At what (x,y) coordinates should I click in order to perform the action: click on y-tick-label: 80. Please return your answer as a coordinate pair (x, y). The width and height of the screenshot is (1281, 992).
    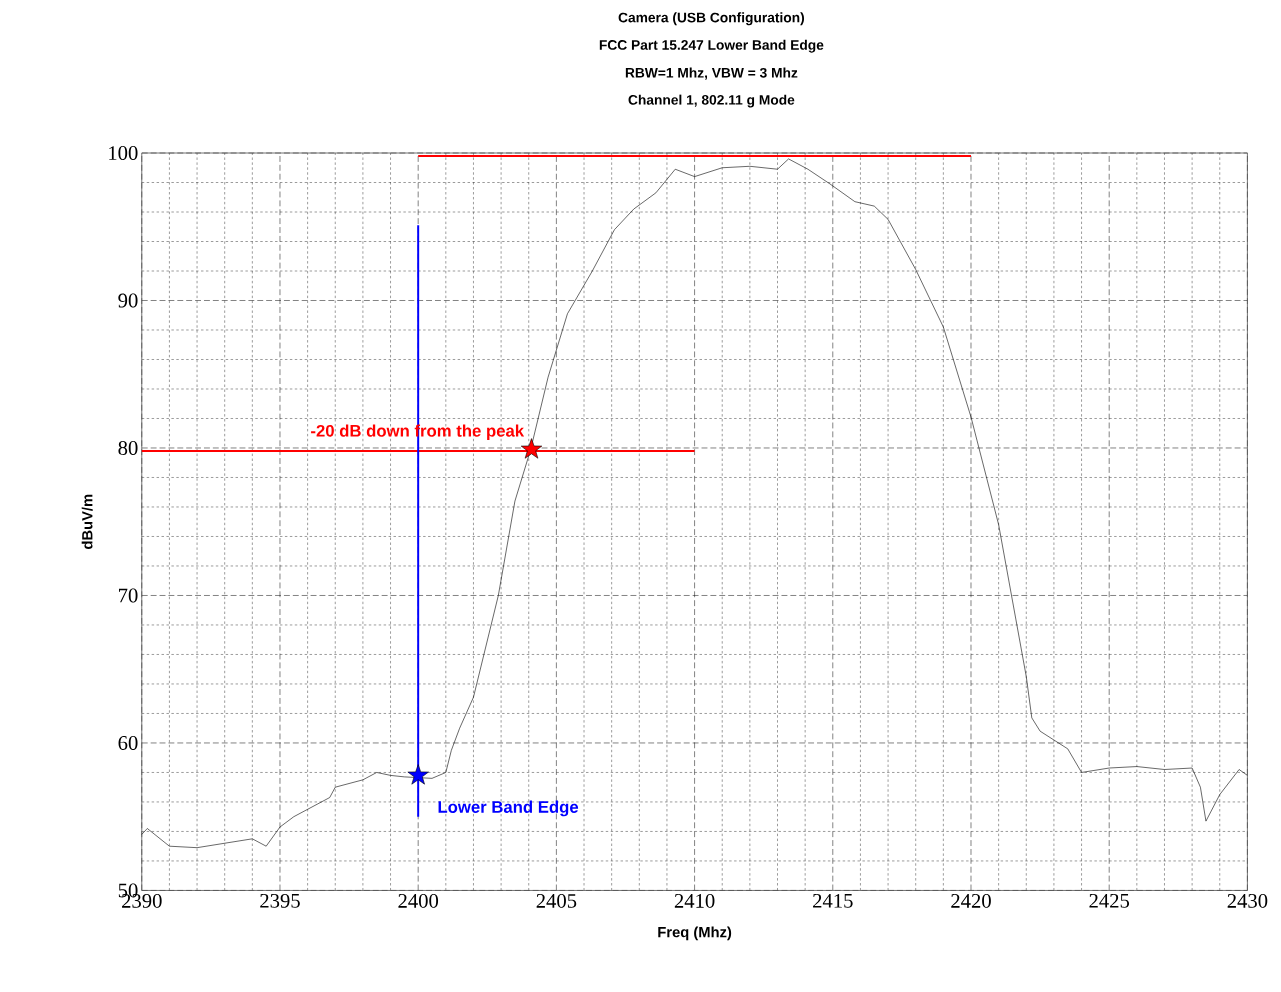
    Looking at the image, I should click on (128, 447).